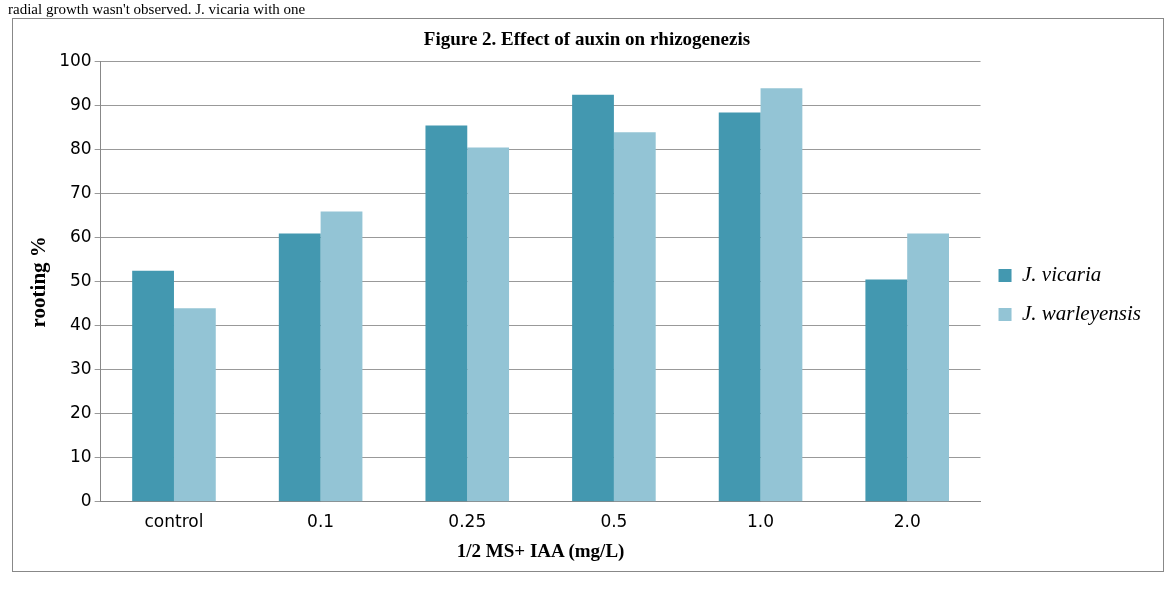 This screenshot has height=590, width=1172. Describe the element at coordinates (761, 521) in the screenshot. I see `x-tick-label: 1.0` at that location.